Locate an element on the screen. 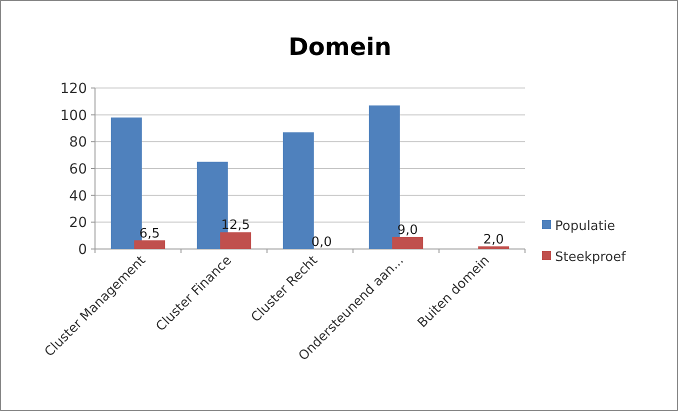 This screenshot has width=678, height=411. legend-label: Steekproef is located at coordinates (590, 257).